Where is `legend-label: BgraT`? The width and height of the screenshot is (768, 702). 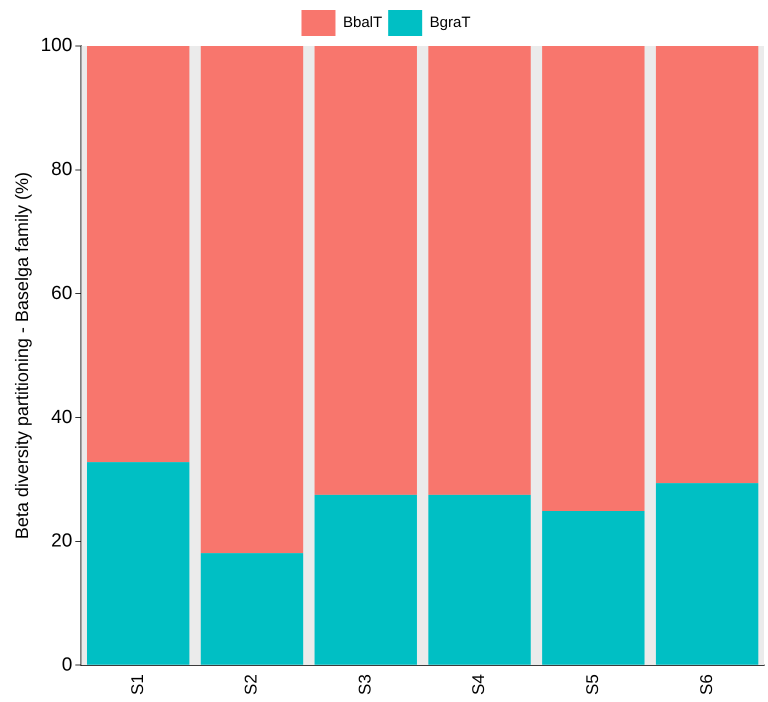 legend-label: BgraT is located at coordinates (450, 23).